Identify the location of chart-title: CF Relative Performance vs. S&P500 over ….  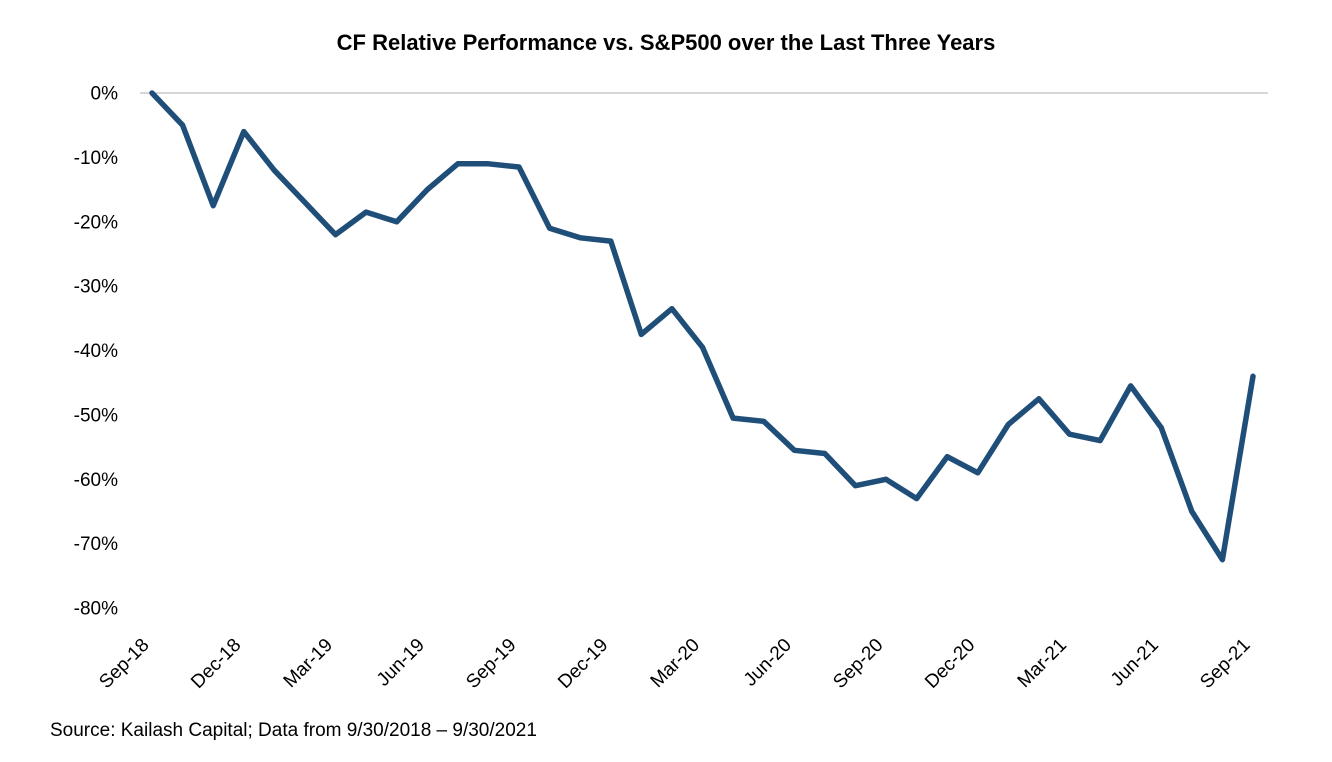
(666, 42).